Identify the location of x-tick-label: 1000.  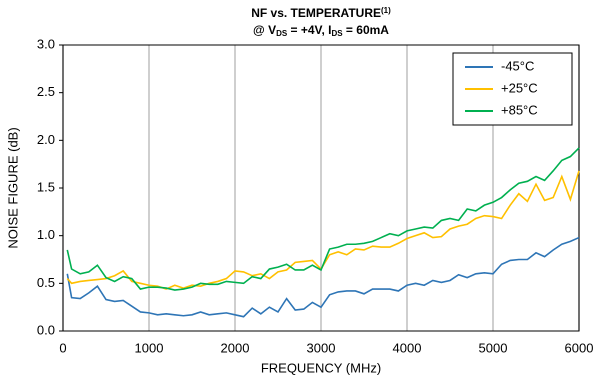
(149, 347).